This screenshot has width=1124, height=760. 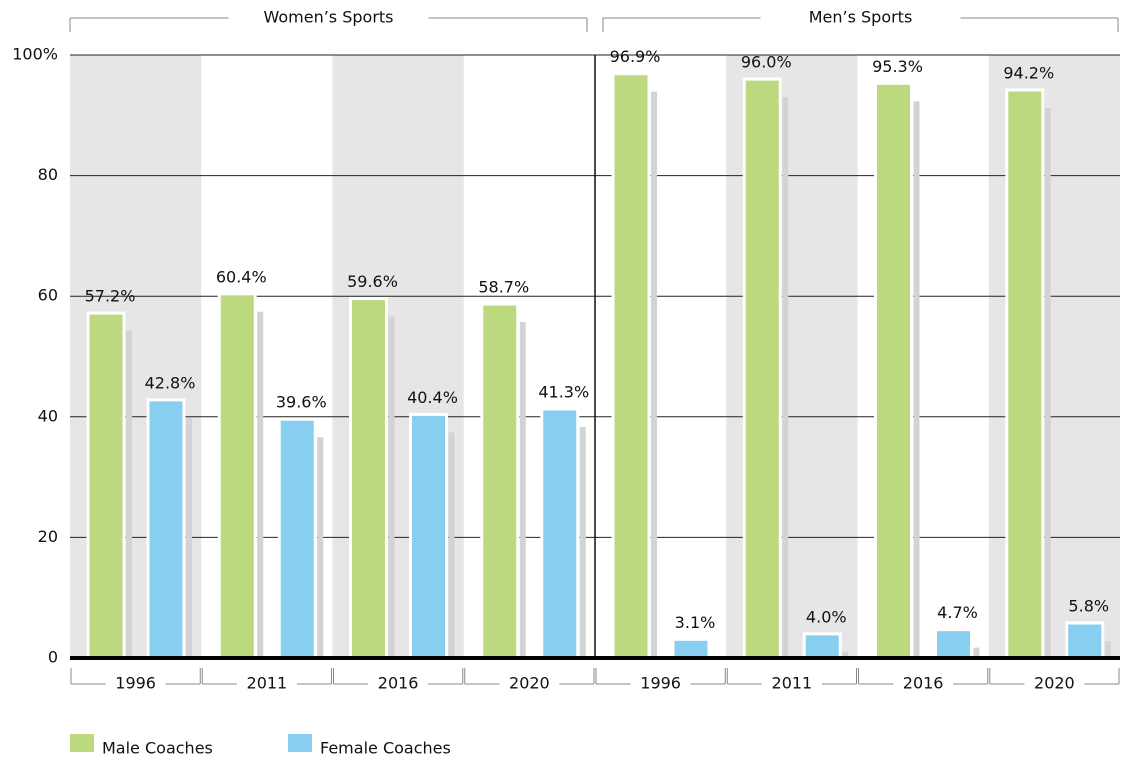 What do you see at coordinates (861, 17) in the screenshot?
I see `group-label: Men’s Sports` at bounding box center [861, 17].